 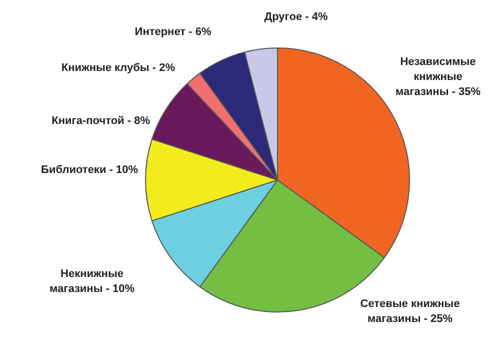 What do you see at coordinates (92, 282) in the screenshot?
I see `slice-label: Некнижные магазины - 10%` at bounding box center [92, 282].